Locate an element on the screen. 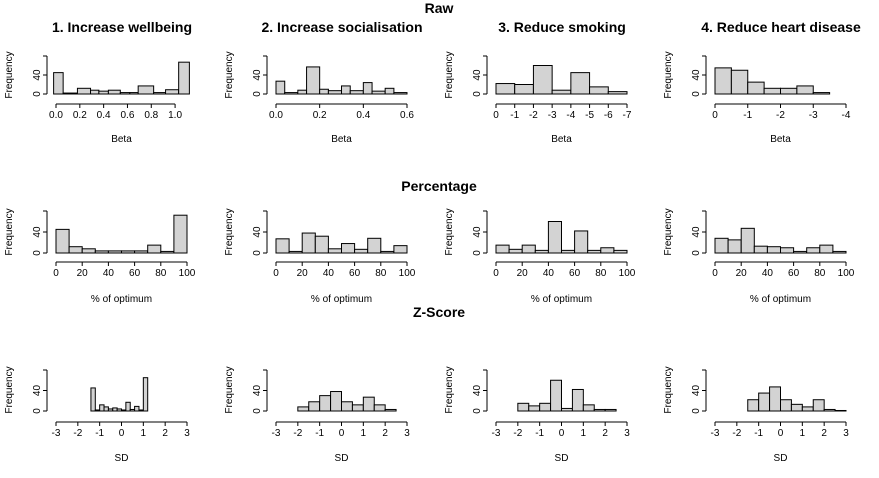 The image size is (879, 478). panel-r0-c3-y-axis-label: Frequency is located at coordinates (668, 74).